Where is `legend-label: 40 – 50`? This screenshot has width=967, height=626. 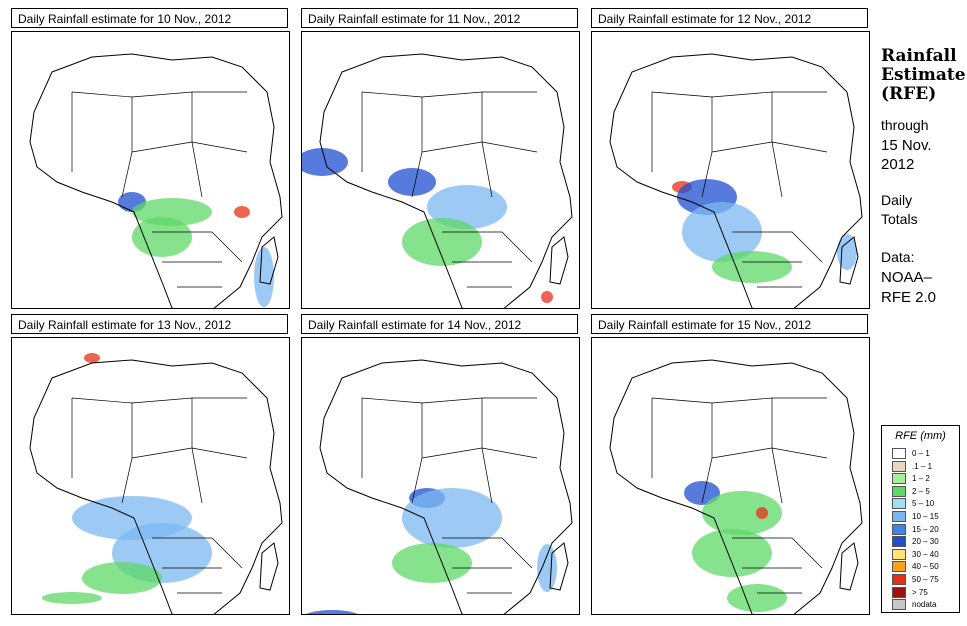 legend-label: 40 – 50 is located at coordinates (925, 567).